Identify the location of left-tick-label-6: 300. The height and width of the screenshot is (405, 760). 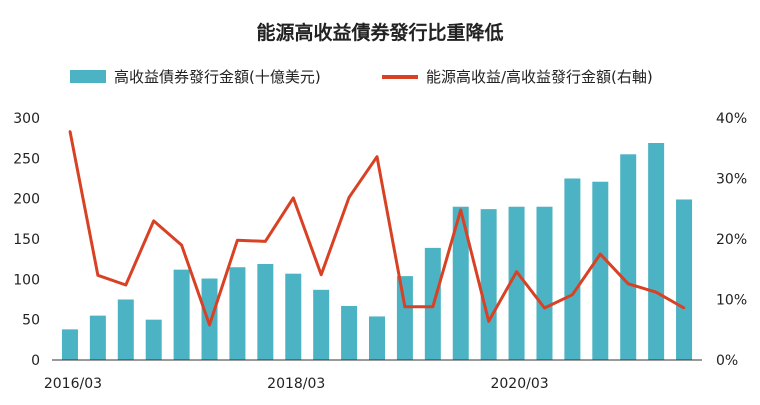
(26, 119).